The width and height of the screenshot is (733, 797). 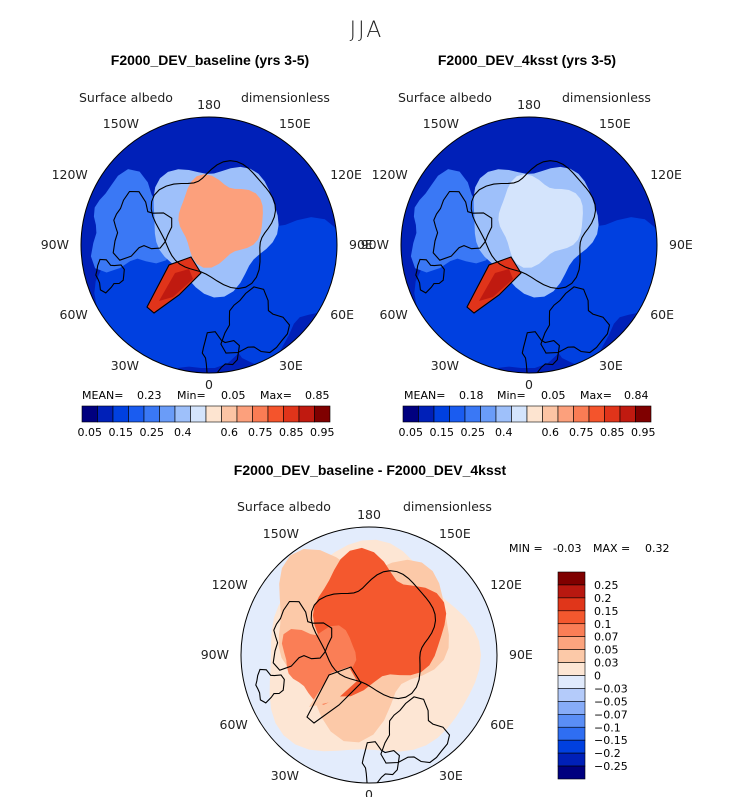 What do you see at coordinates (451, 775) in the screenshot?
I see `panel3-lon-label-30e: 30E` at bounding box center [451, 775].